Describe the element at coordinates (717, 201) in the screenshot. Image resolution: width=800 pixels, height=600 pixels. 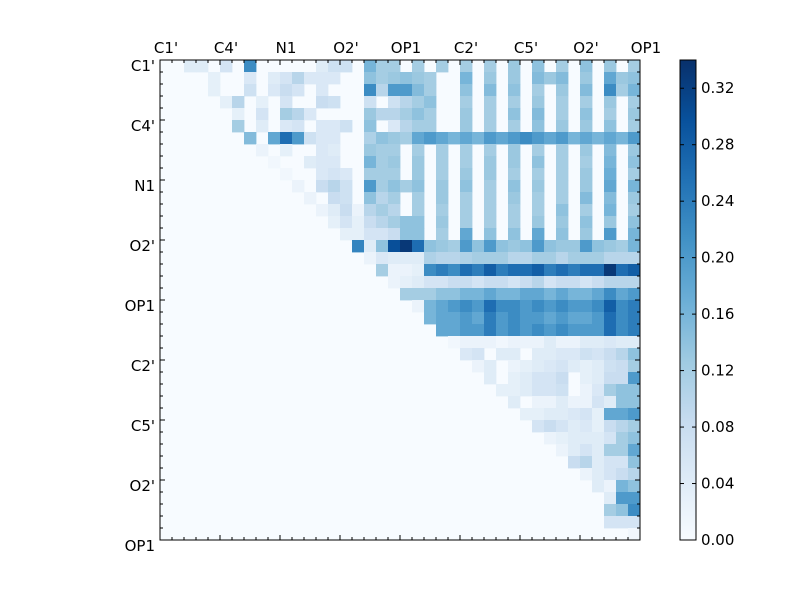
I see `colorbar-tick-label: 0.24` at that location.